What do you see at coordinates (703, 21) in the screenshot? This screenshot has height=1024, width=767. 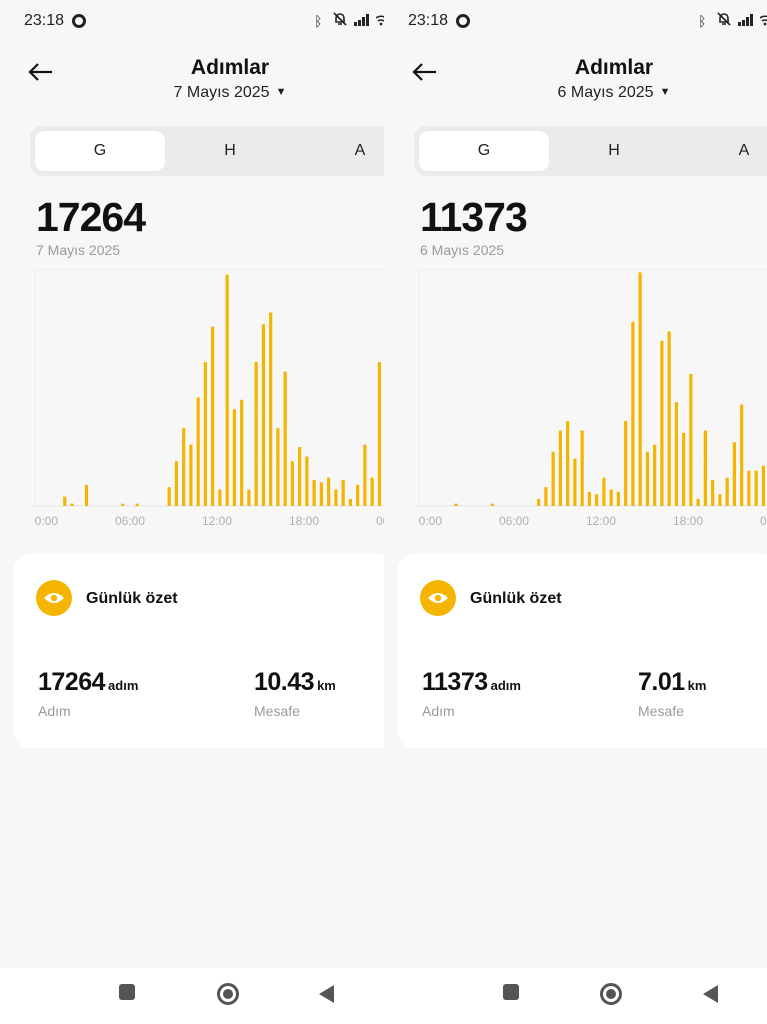 I see `bluetooth-icon: ᛒ` at bounding box center [703, 21].